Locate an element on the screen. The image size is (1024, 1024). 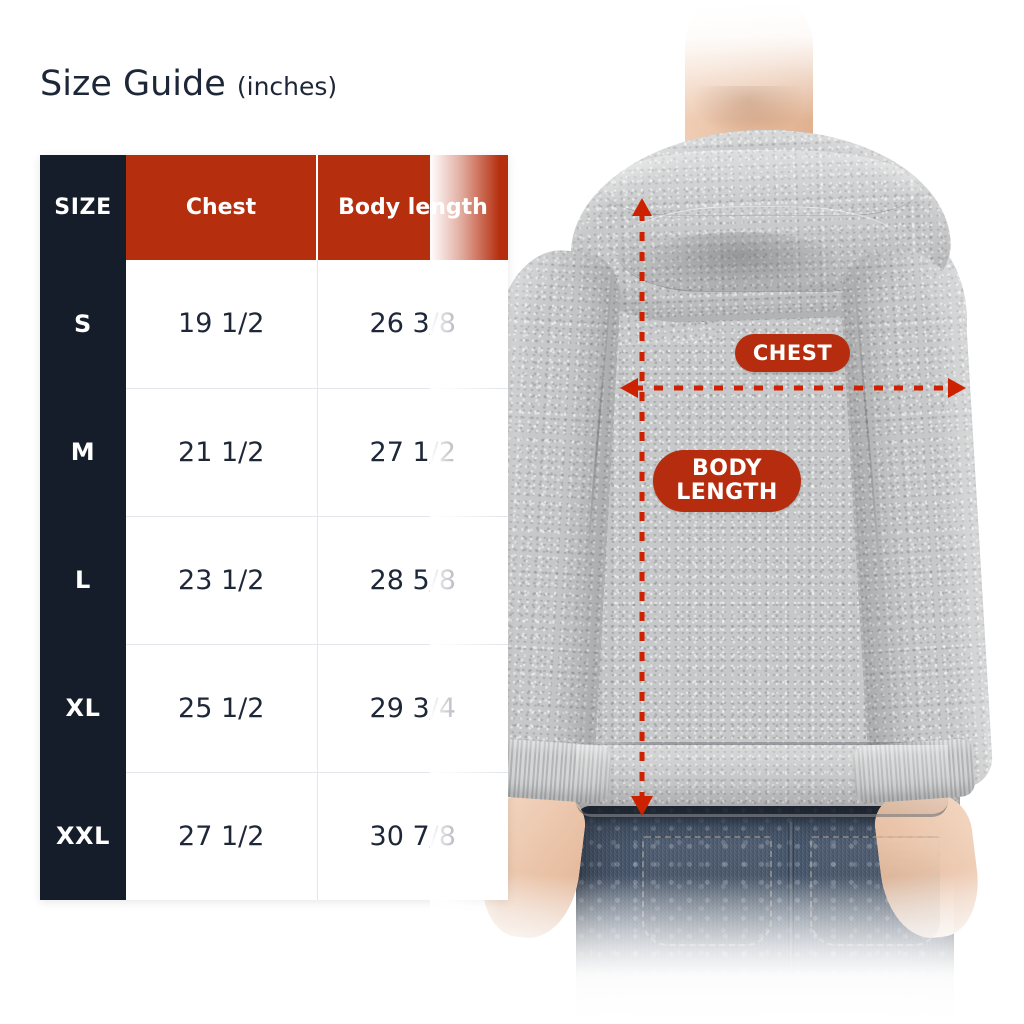
size-table-head: SIZE Chest Body length is located at coordinates (274, 207).